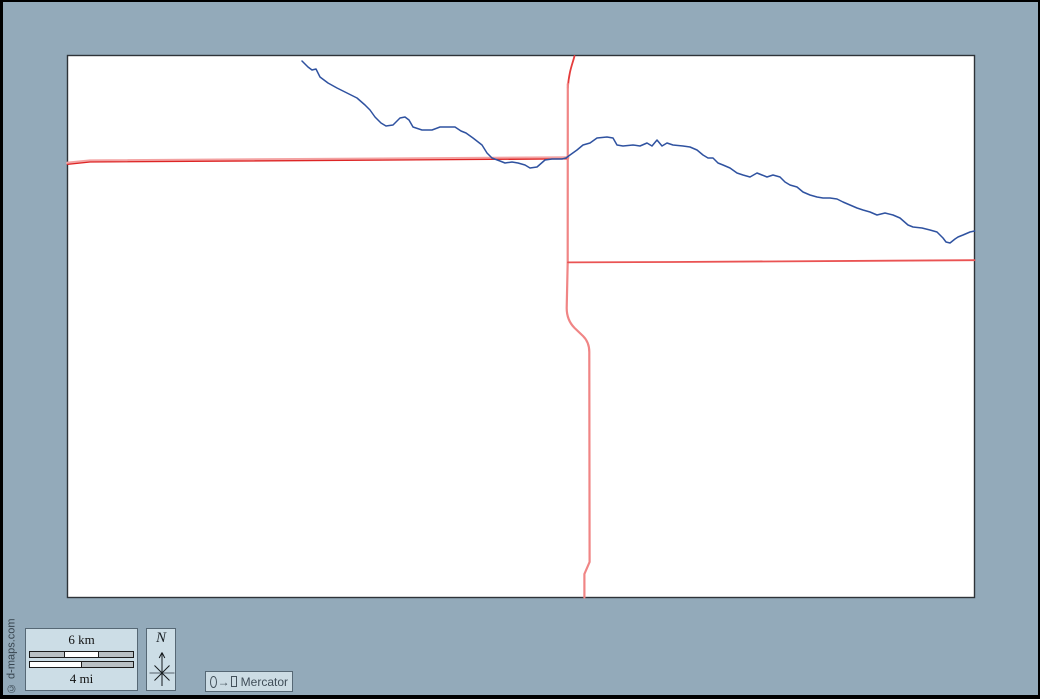 The height and width of the screenshot is (699, 1040). Describe the element at coordinates (233, 681) in the screenshot. I see `plane-icon` at that location.